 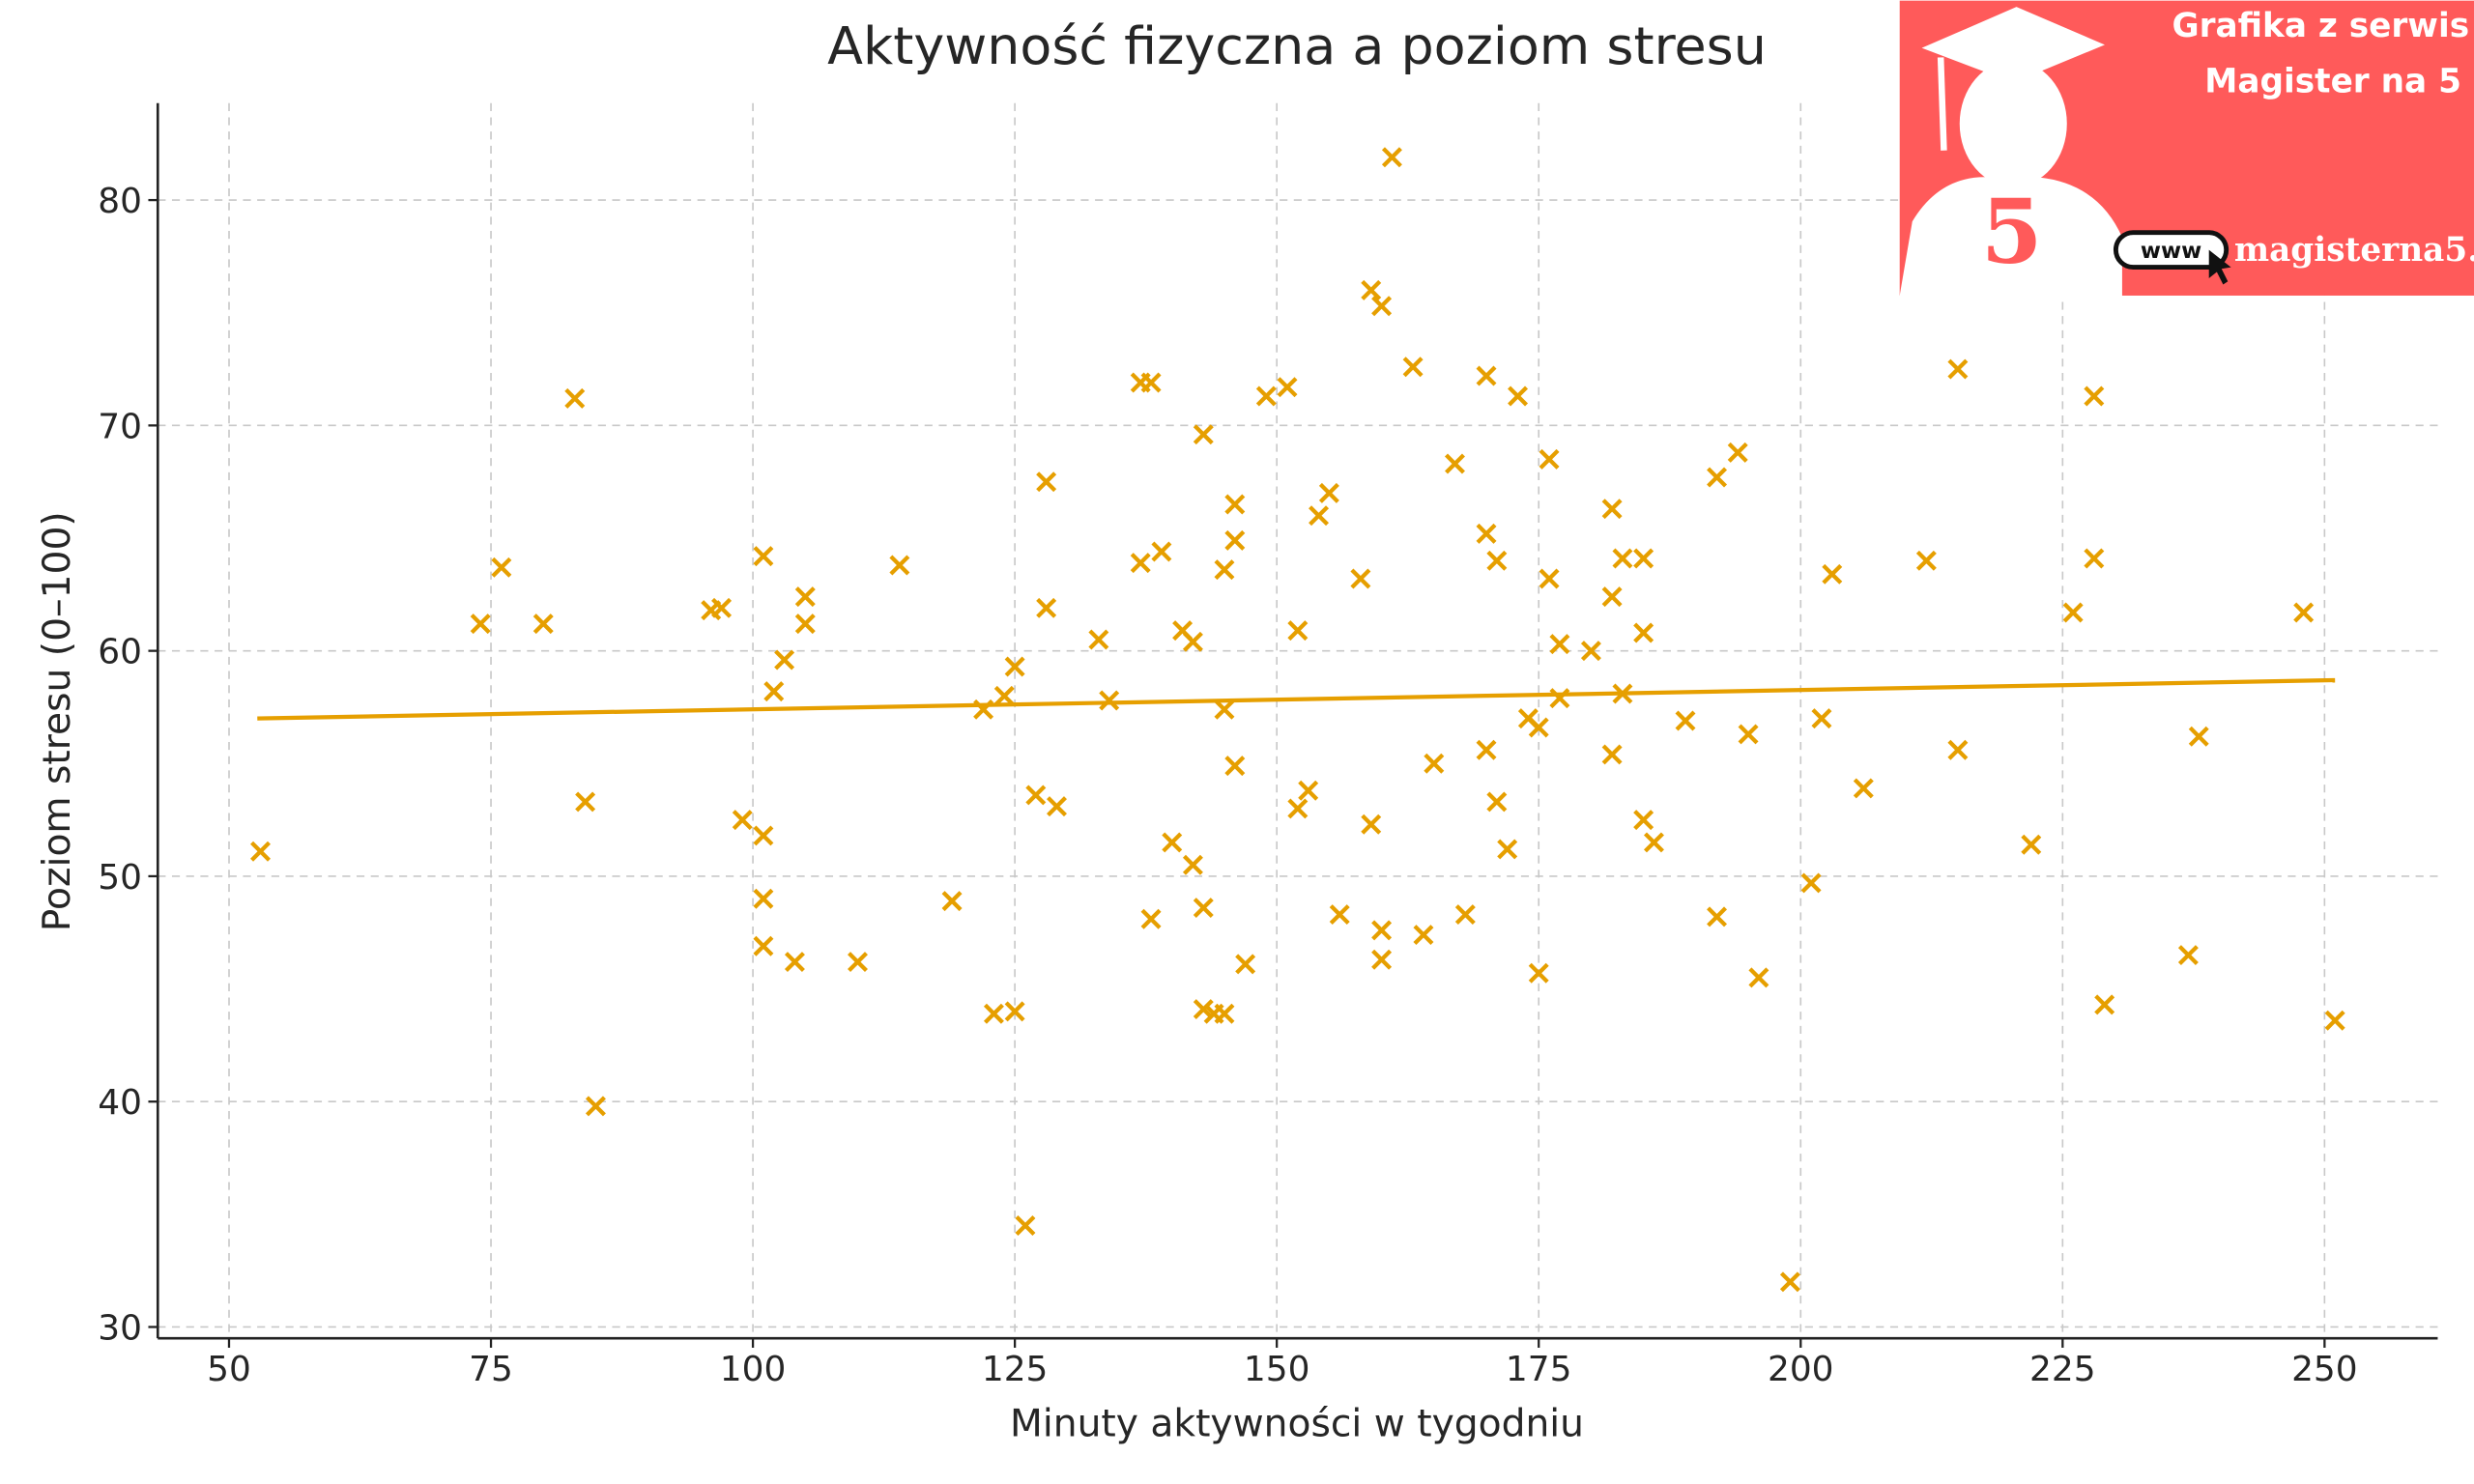 What do you see at coordinates (120, 652) in the screenshot?
I see `y-tick-label: 60` at bounding box center [120, 652].